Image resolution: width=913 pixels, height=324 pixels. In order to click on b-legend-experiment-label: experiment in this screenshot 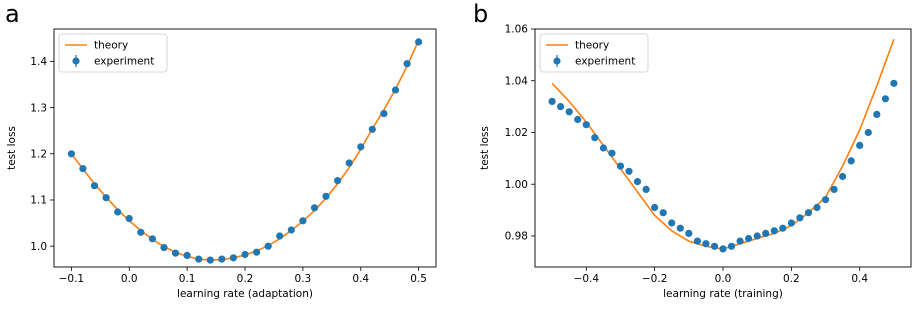, I will do `click(605, 62)`.